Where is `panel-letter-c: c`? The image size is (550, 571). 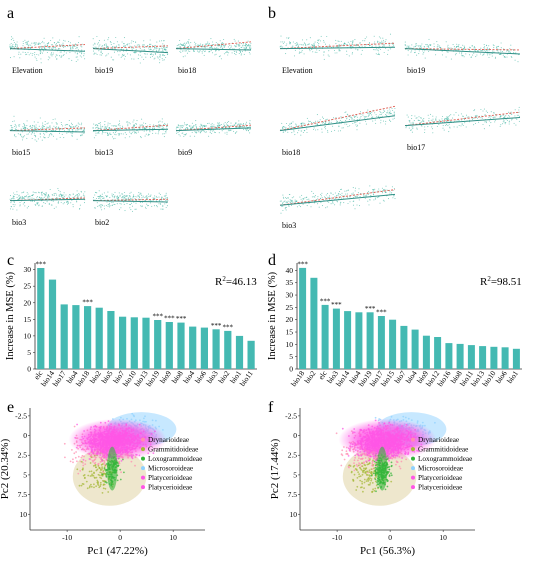
panel-letter-c: c is located at coordinates (10, 260).